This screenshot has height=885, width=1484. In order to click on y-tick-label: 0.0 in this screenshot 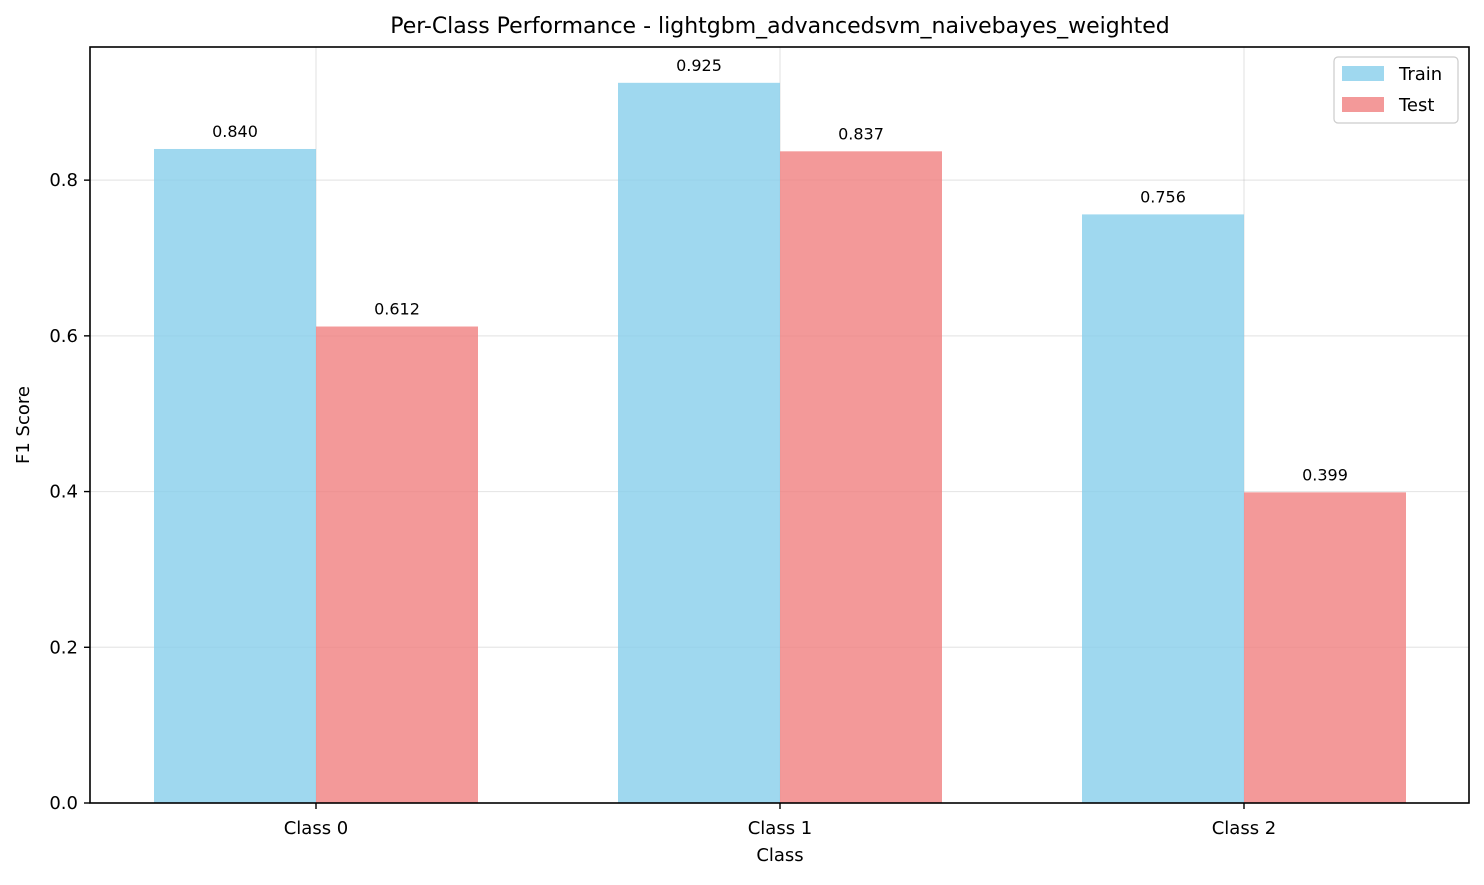, I will do `click(63, 803)`.